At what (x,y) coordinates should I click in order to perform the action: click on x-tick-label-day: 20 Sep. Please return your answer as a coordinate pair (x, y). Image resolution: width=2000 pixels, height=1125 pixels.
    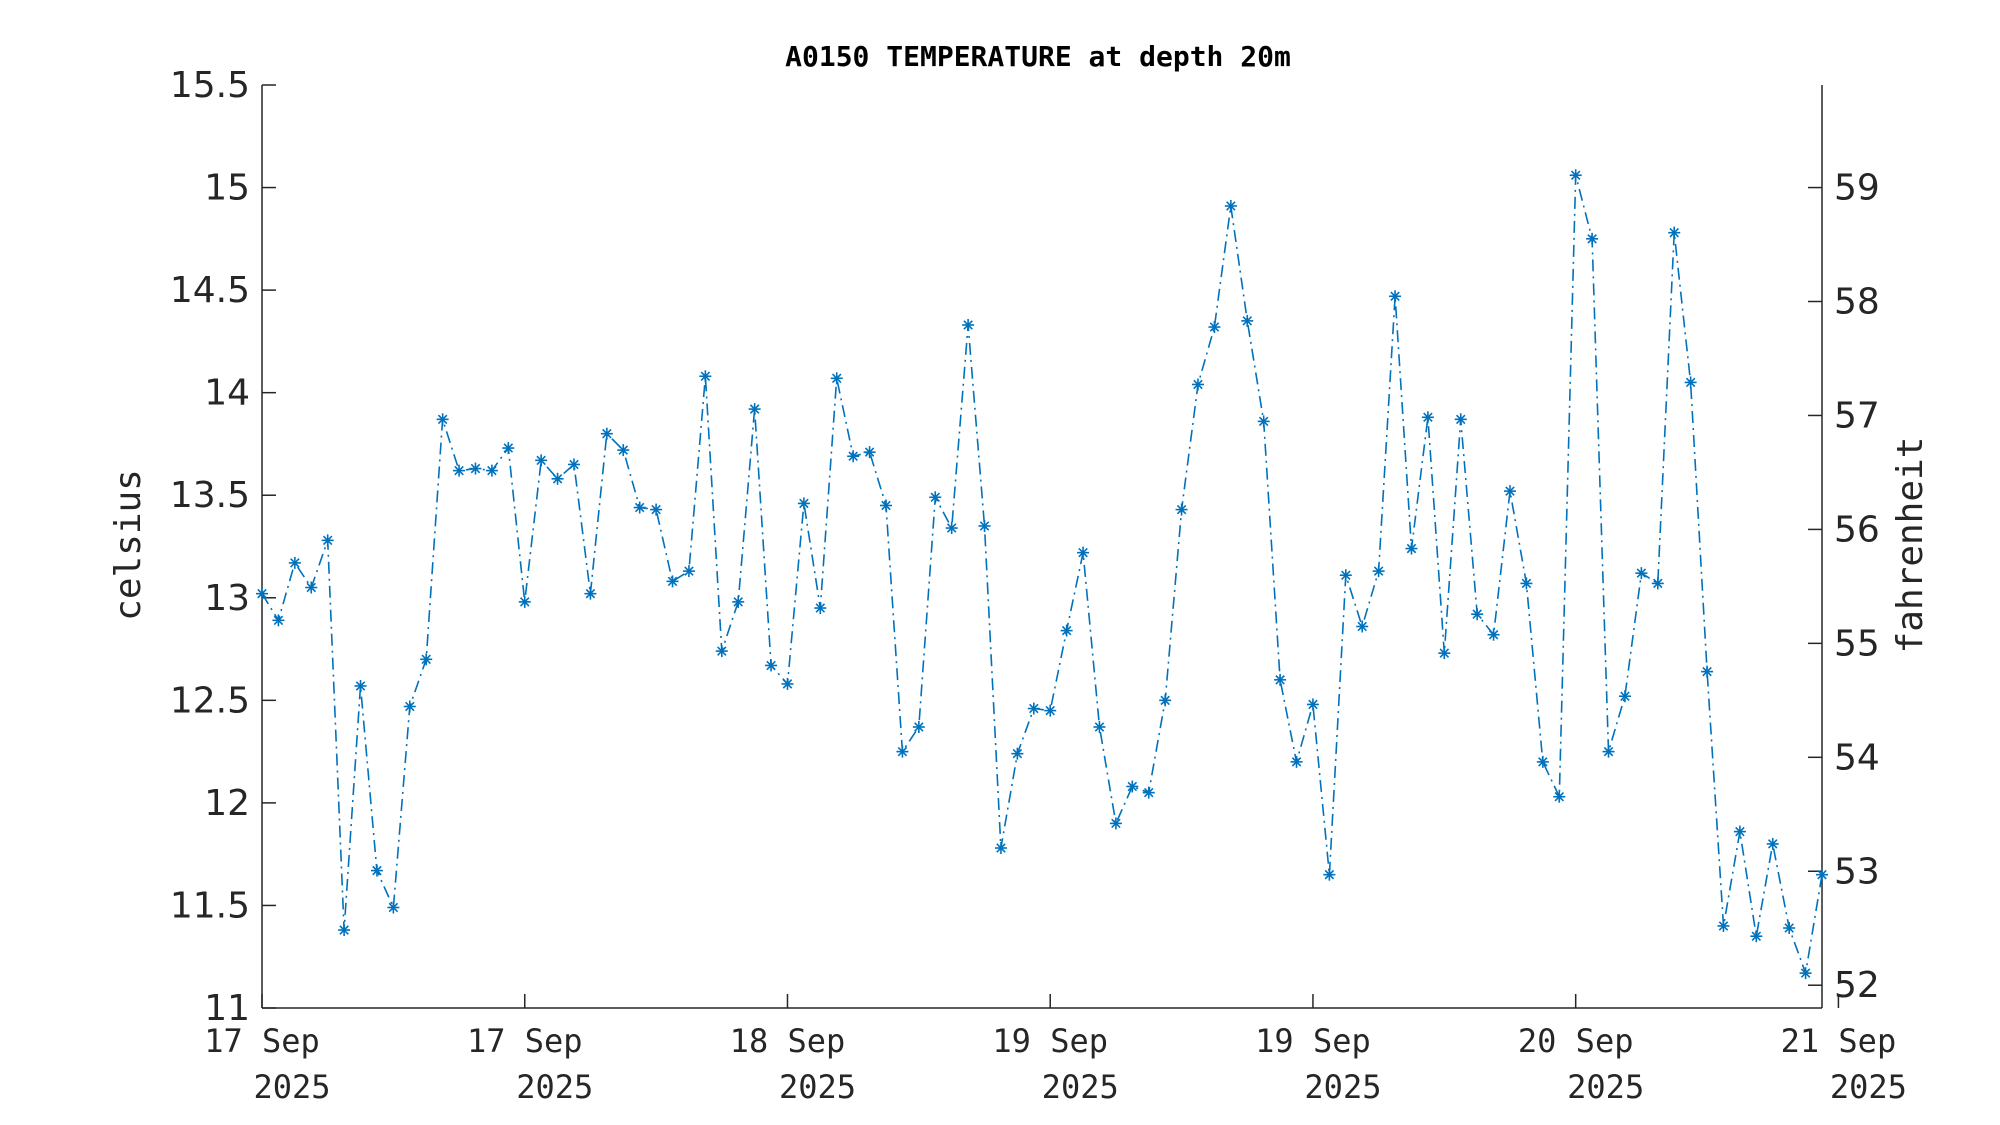
    Looking at the image, I should click on (1576, 1041).